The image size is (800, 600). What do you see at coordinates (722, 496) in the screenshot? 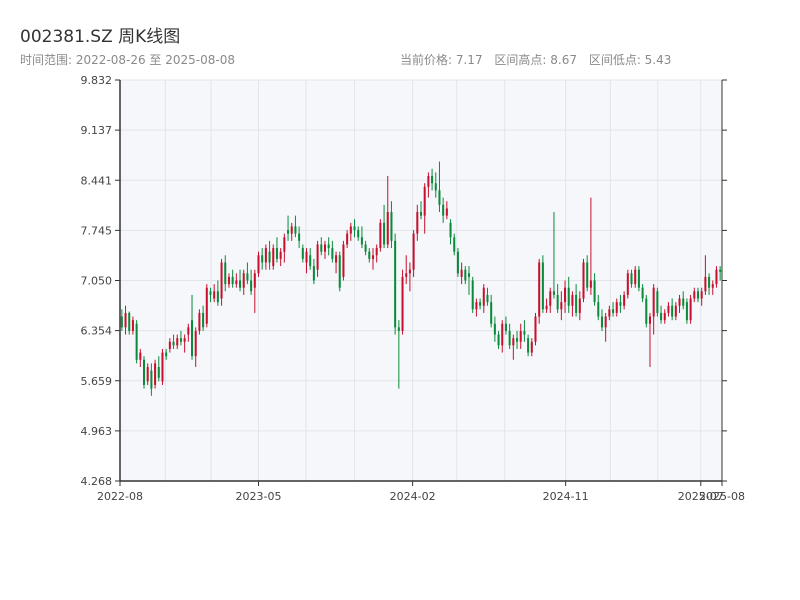
I see `x-tick-label: 2025-08` at bounding box center [722, 496].